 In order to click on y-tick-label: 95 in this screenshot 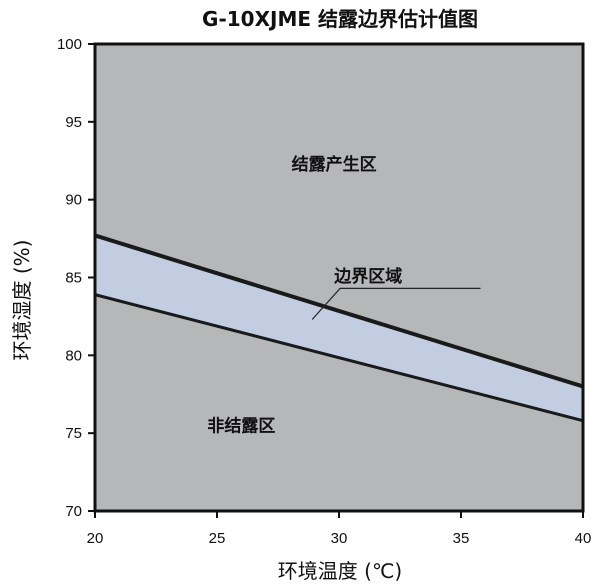, I will do `click(73, 122)`.